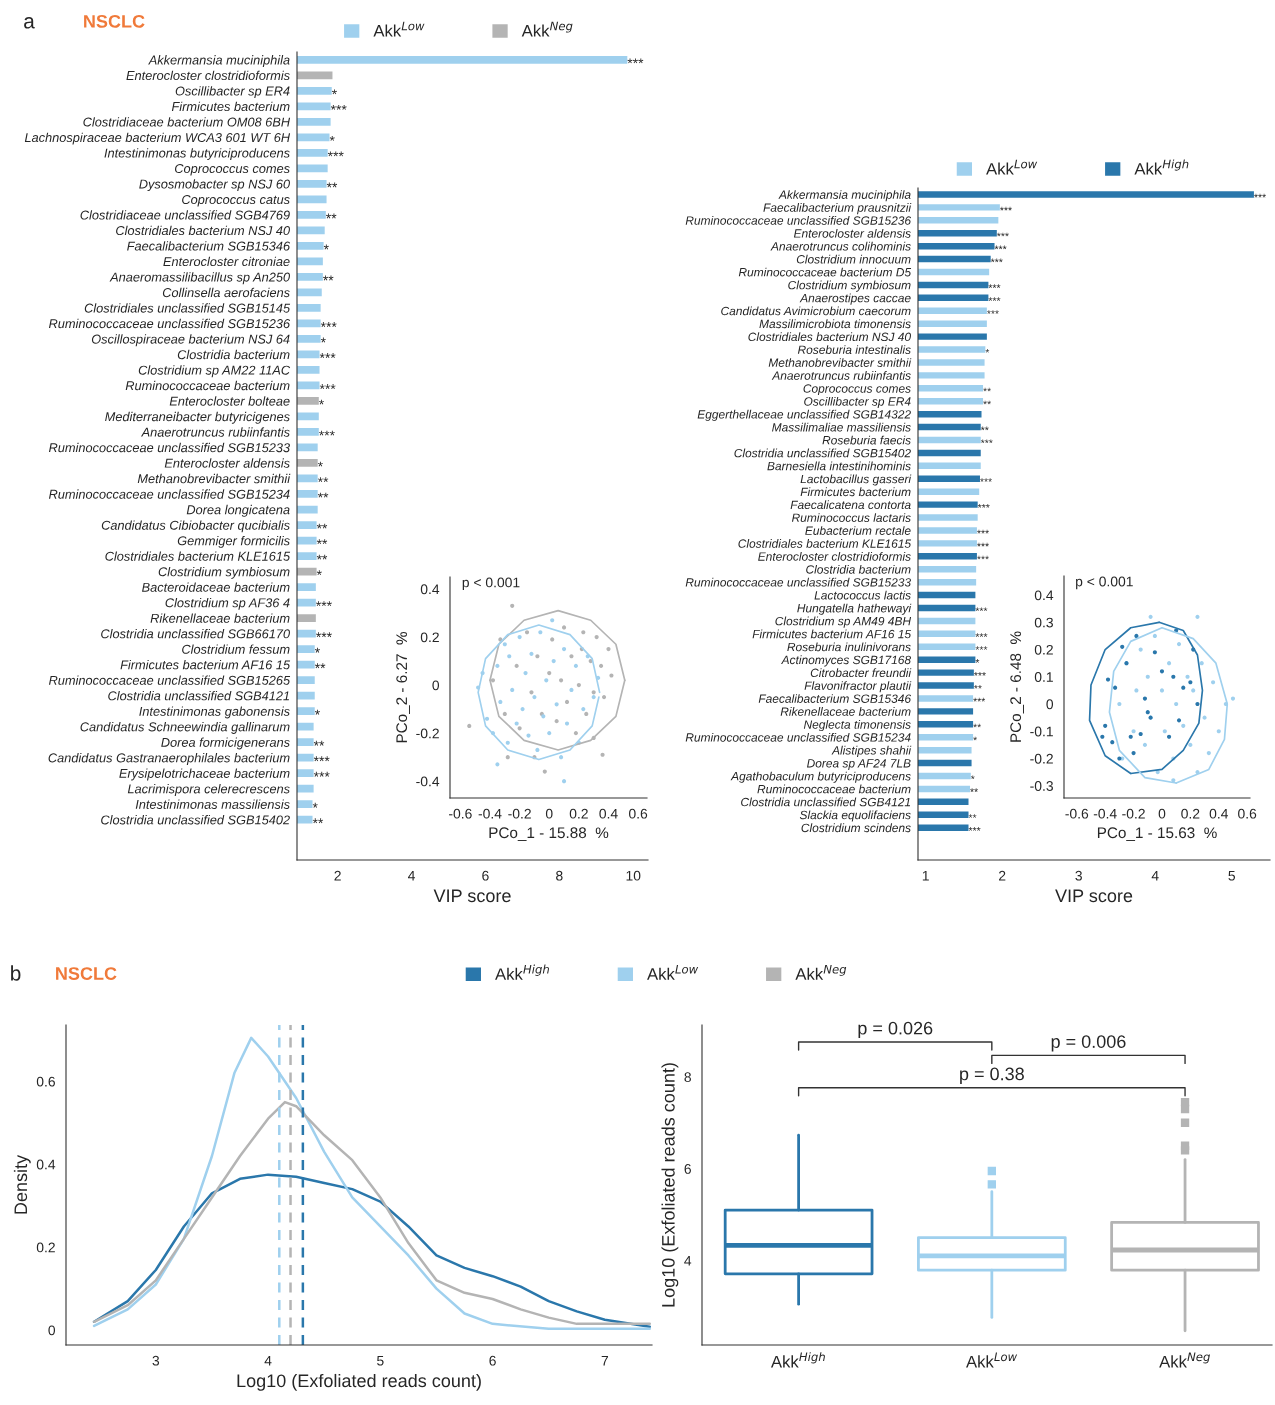  I want to click on y-tick-label: Candidatus Gastranaerophilales bacterium, so click(169, 759).